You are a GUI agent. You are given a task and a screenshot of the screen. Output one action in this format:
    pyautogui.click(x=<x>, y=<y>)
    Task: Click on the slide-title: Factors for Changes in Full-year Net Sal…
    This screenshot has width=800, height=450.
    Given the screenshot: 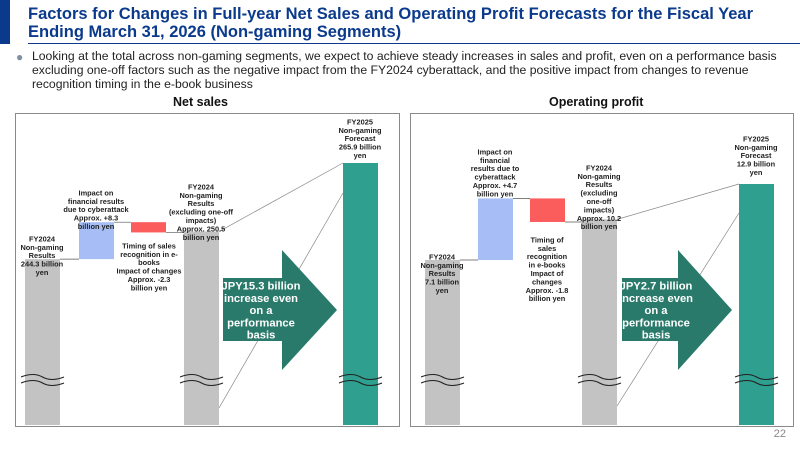 What is the action you would take?
    pyautogui.click(x=390, y=23)
    